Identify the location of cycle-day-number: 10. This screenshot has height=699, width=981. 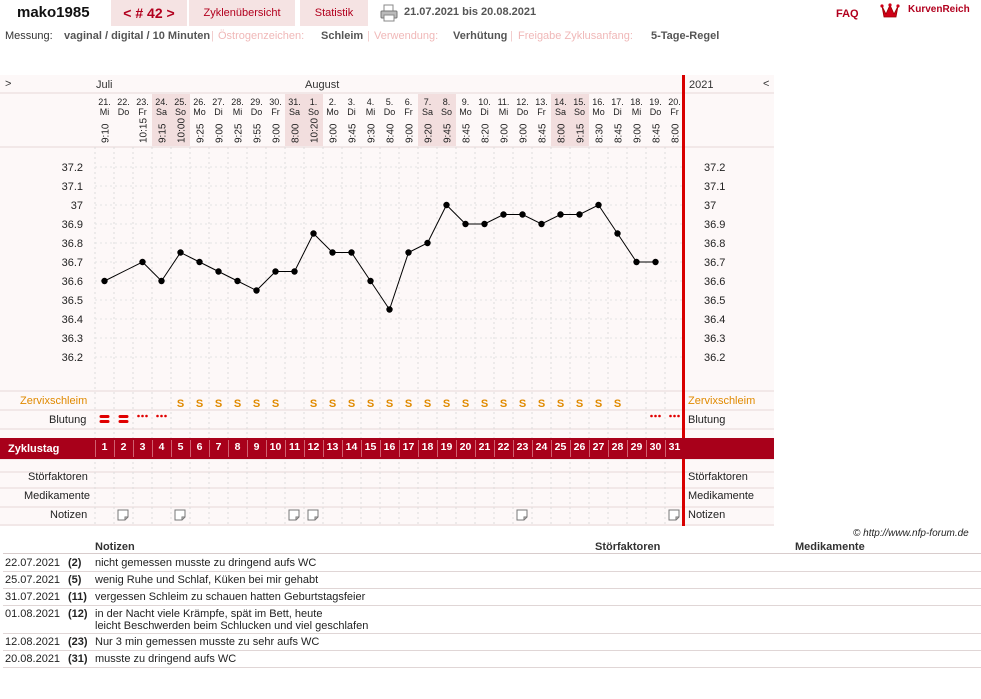
(275, 447).